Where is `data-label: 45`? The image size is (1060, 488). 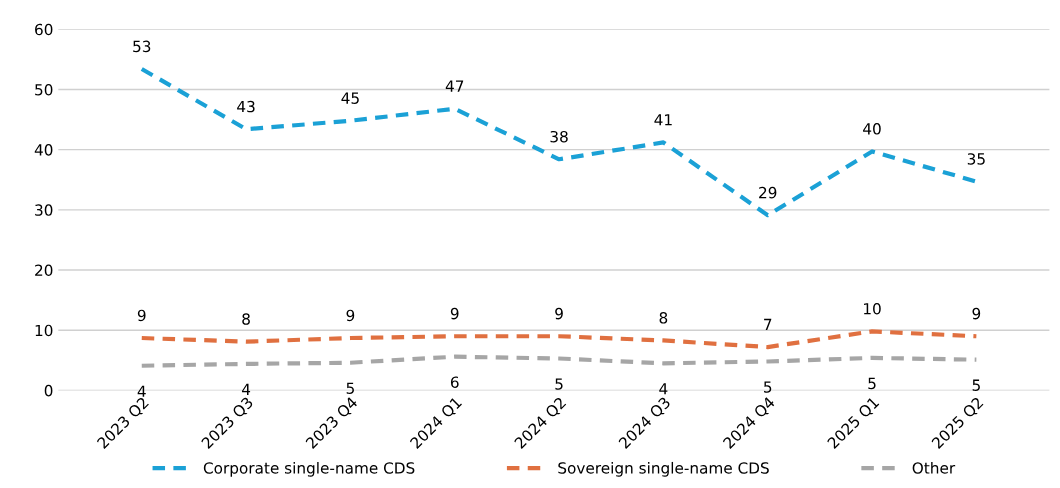 data-label: 45 is located at coordinates (350, 98).